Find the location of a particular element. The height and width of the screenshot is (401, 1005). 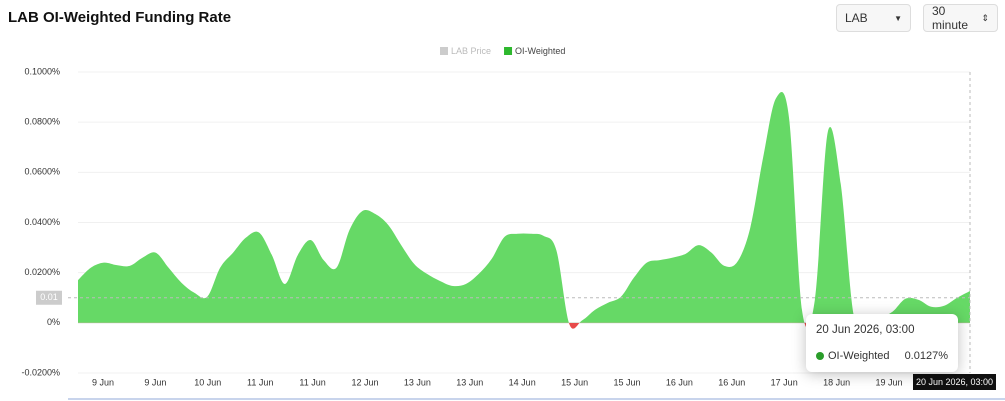

crosshair-x-label: 20 Jun 2026, 03:00 is located at coordinates (954, 382).